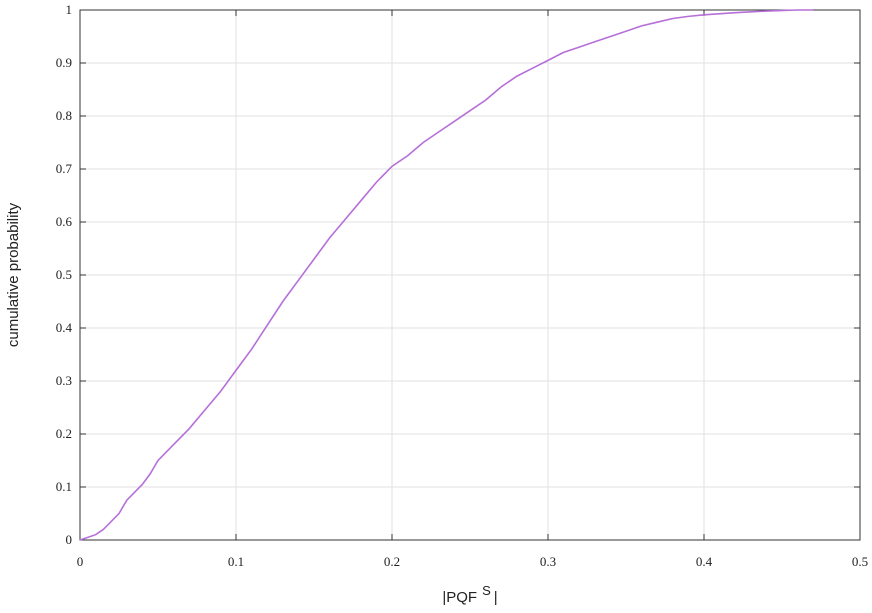  I want to click on x-tick-label: 0, so click(80, 561).